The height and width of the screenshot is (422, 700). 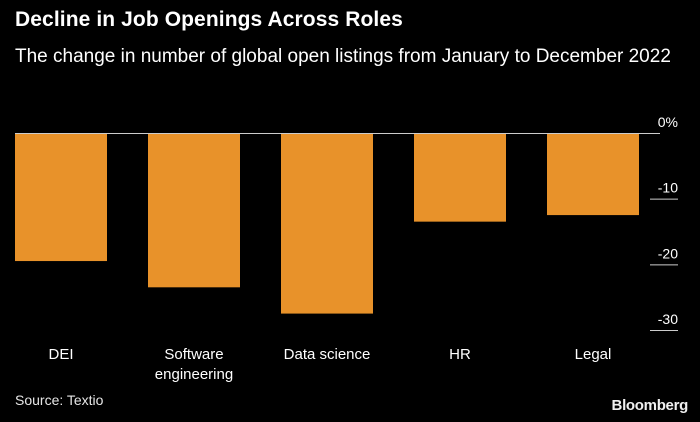 What do you see at coordinates (460, 354) in the screenshot?
I see `category-label: HR` at bounding box center [460, 354].